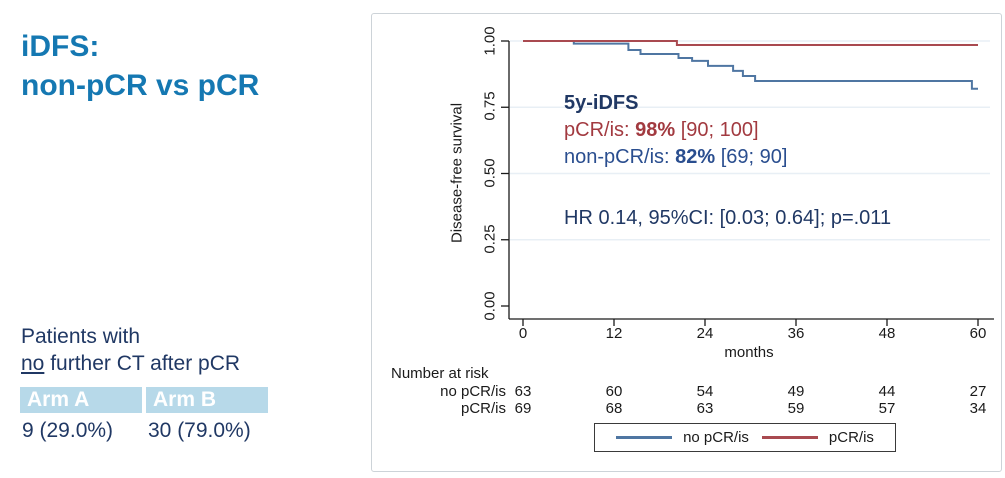  Describe the element at coordinates (655, 130) in the screenshot. I see `annotation-pcr-value: 98%` at that location.